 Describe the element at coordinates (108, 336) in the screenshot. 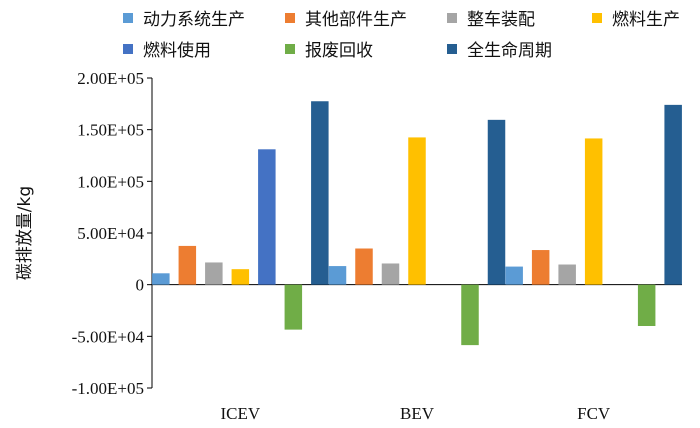

I see `y-tick-label: -5.00E+04` at that location.